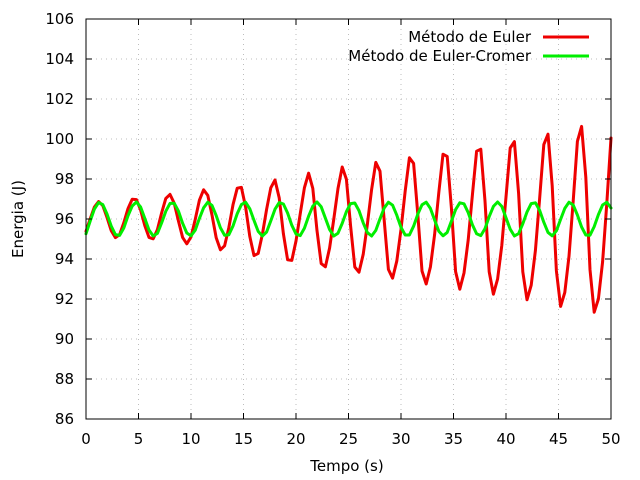 This screenshot has width=640, height=480. I want to click on x-tick-label: 10, so click(190, 439).